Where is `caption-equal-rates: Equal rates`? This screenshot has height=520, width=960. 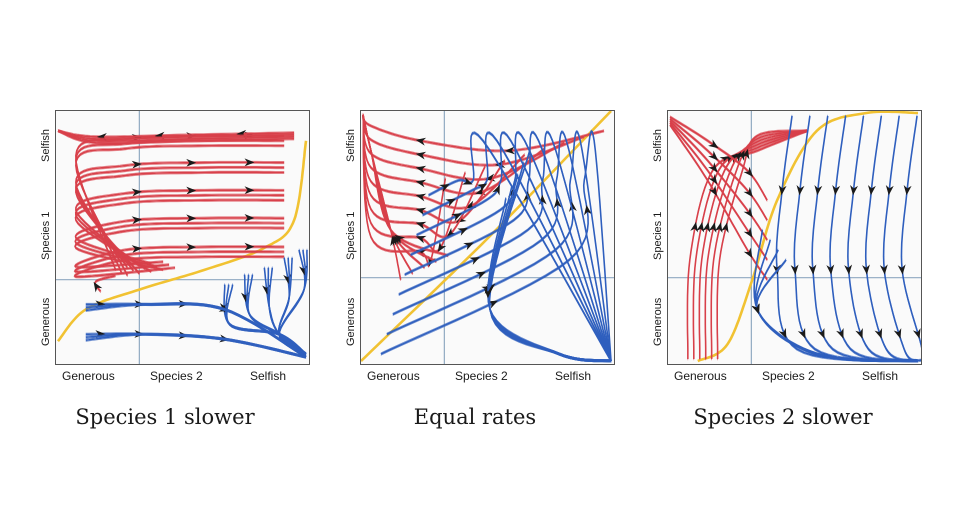 caption-equal-rates: Equal rates is located at coordinates (475, 417).